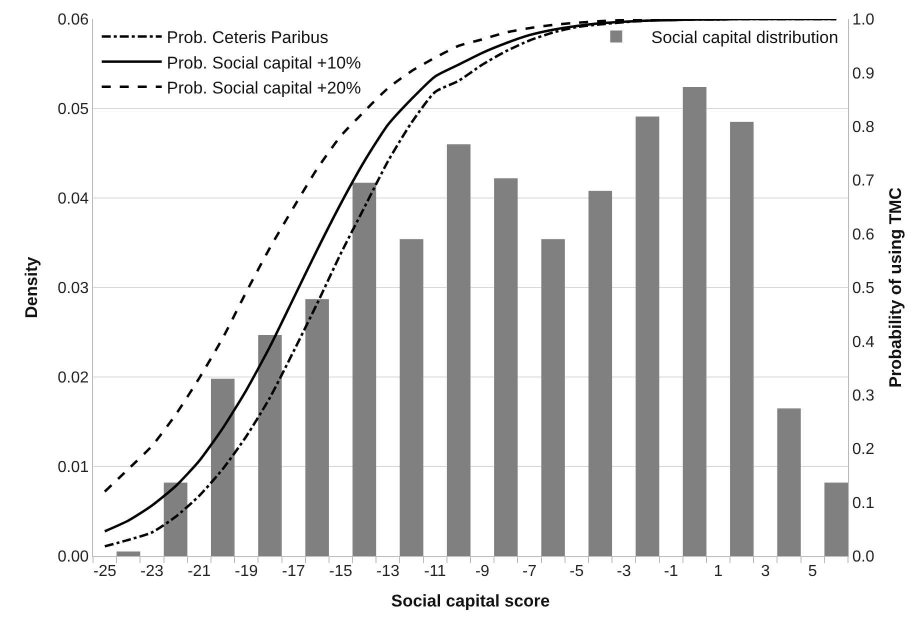 The width and height of the screenshot is (920, 626). What do you see at coordinates (73, 289) in the screenshot?
I see `y-tick-label: 0.03` at bounding box center [73, 289].